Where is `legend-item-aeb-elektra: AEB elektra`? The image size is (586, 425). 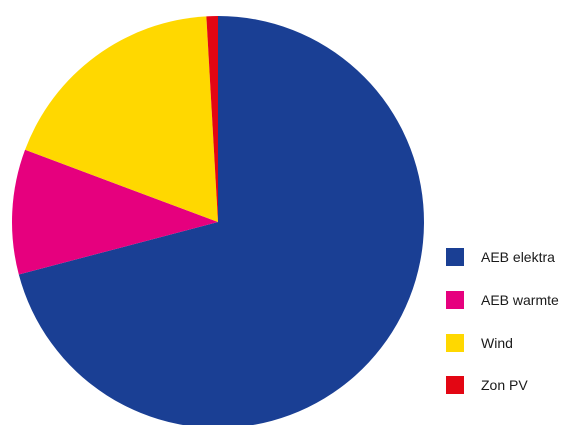
legend-item-aeb-elektra: AEB elektra is located at coordinates (500, 257).